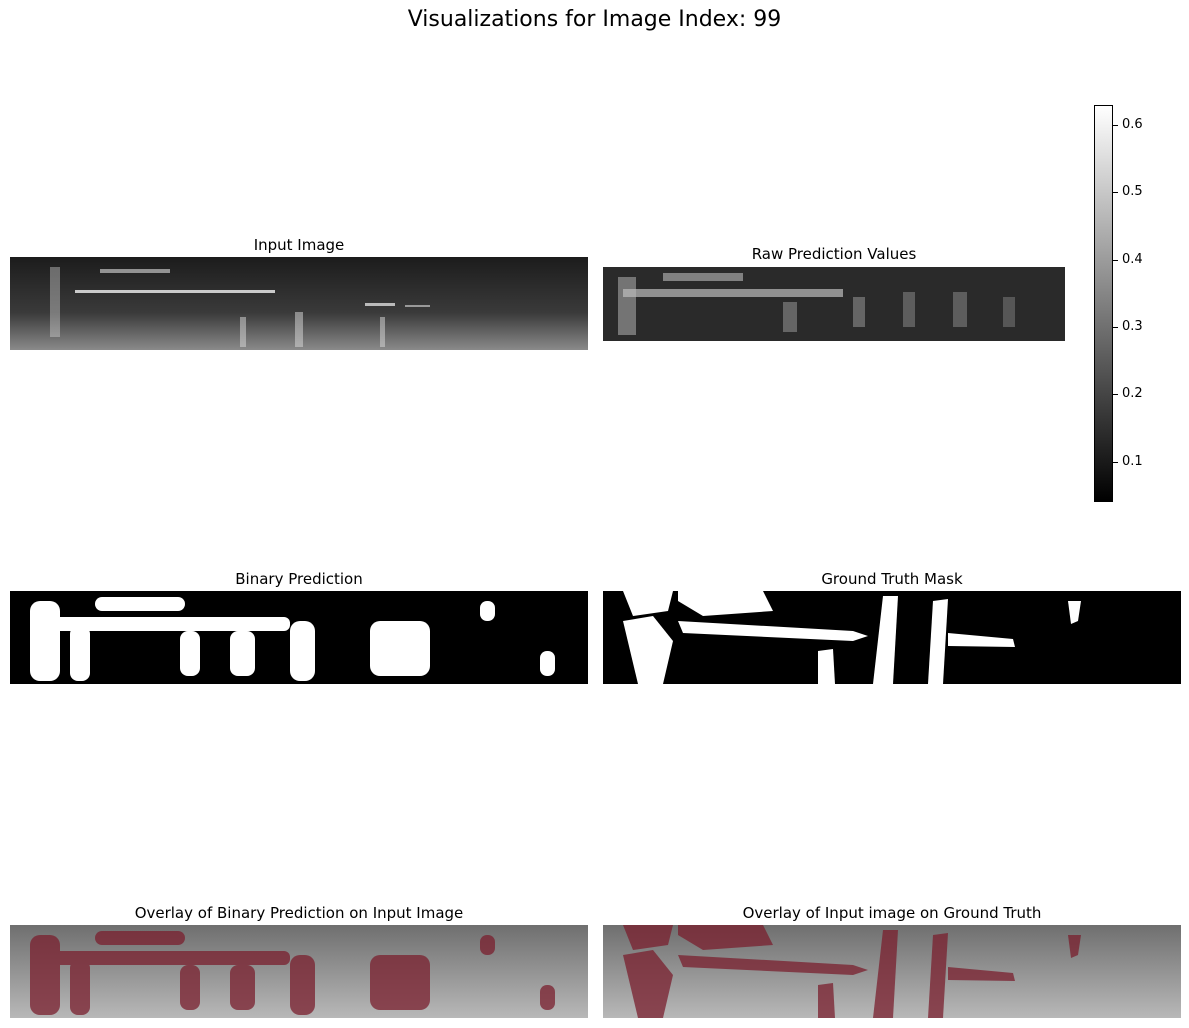 The image size is (1189, 1028). Describe the element at coordinates (892, 637) in the screenshot. I see `ground-truth-panel` at that location.